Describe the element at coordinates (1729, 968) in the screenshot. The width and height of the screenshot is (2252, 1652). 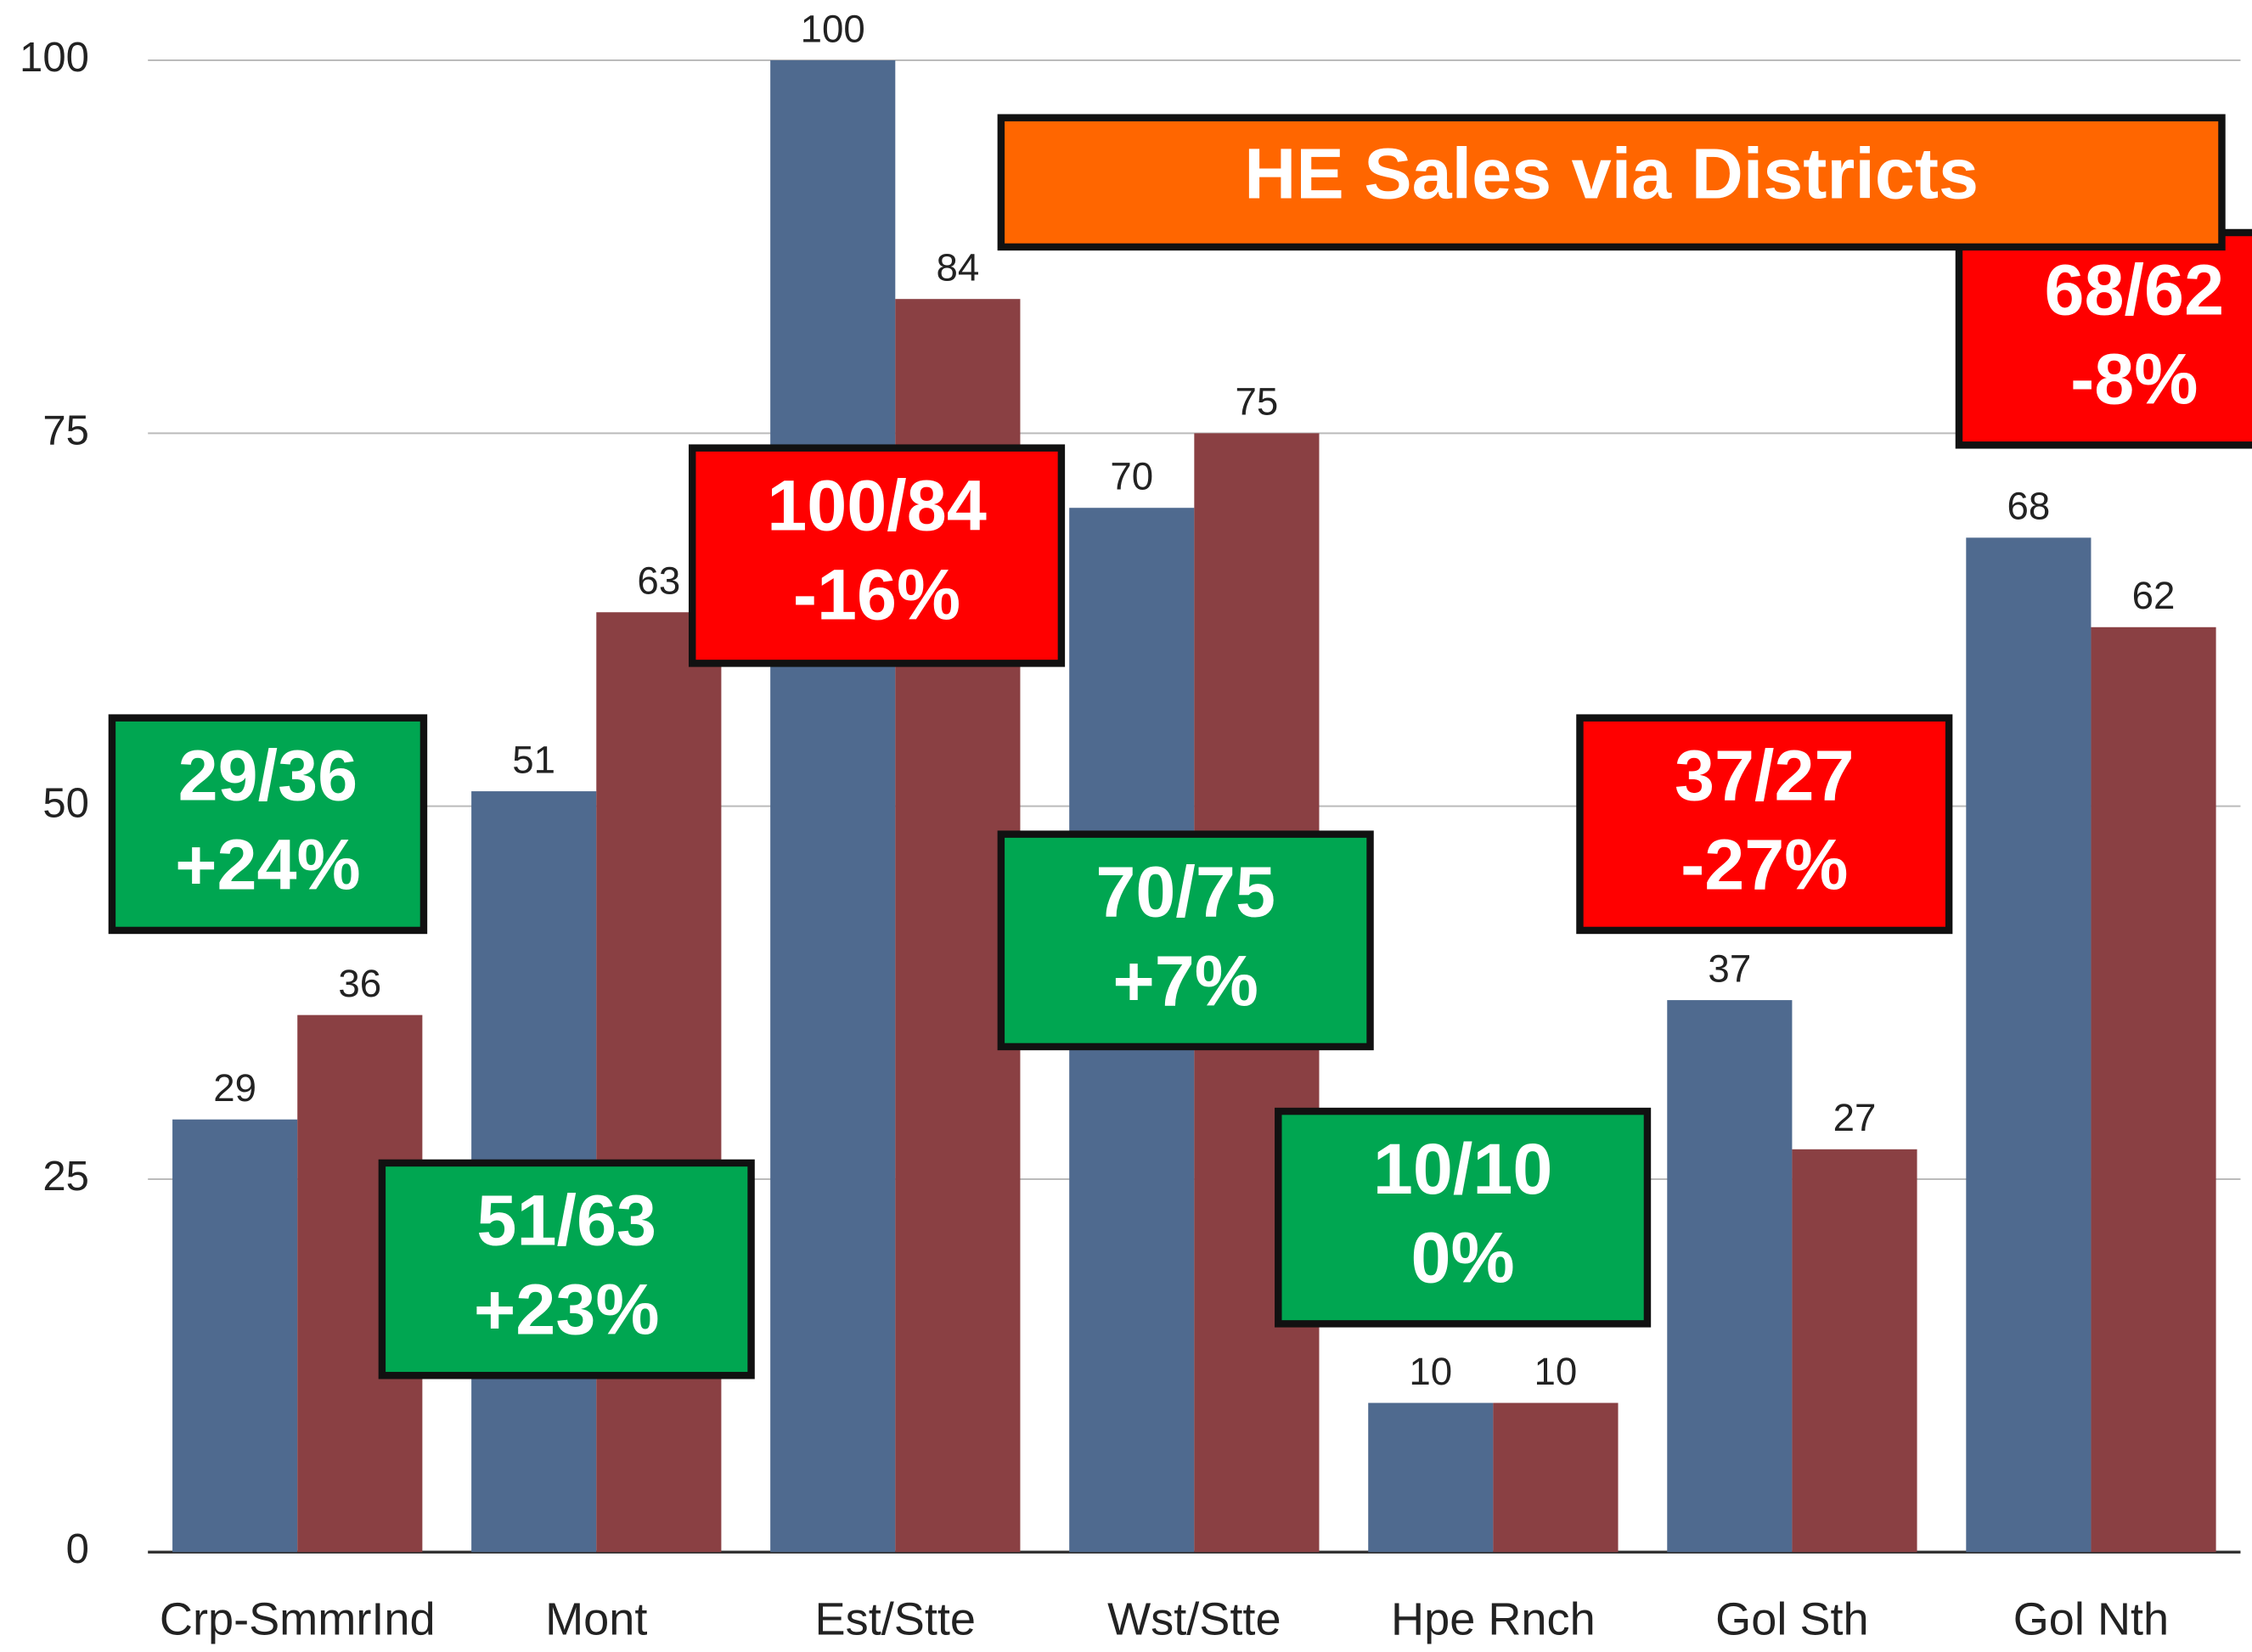
I see `value-label: 37` at that location.